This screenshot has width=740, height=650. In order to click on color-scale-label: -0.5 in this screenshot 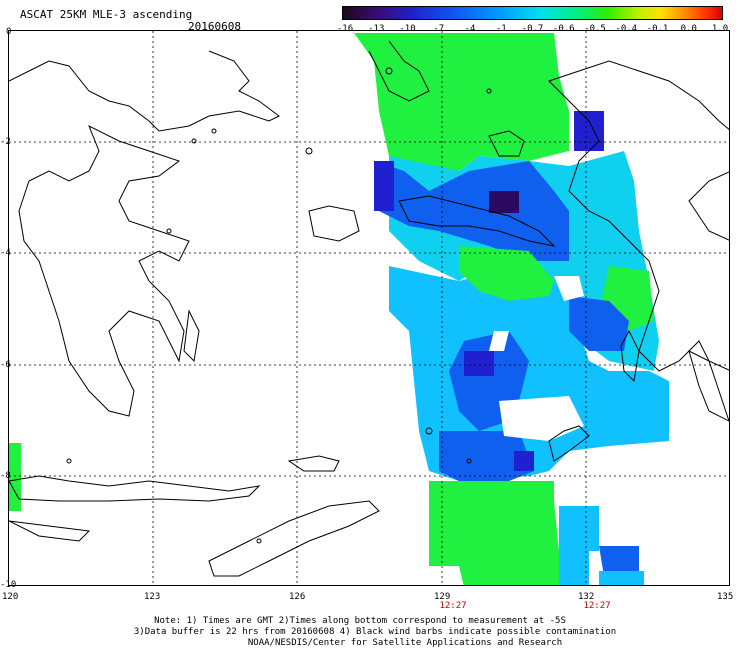, I will do `click(595, 29)`.